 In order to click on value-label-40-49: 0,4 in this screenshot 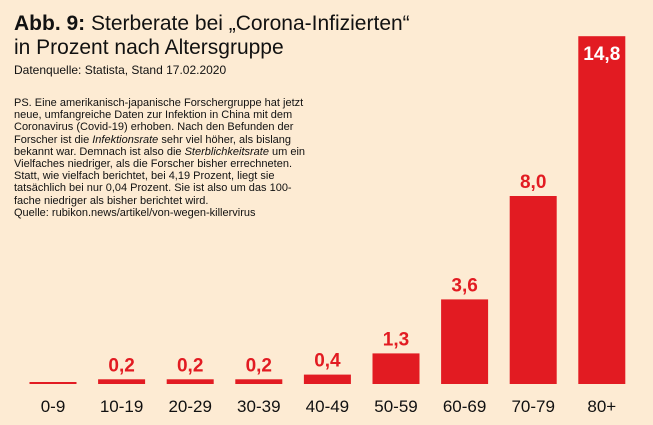, I will do `click(327, 361)`.